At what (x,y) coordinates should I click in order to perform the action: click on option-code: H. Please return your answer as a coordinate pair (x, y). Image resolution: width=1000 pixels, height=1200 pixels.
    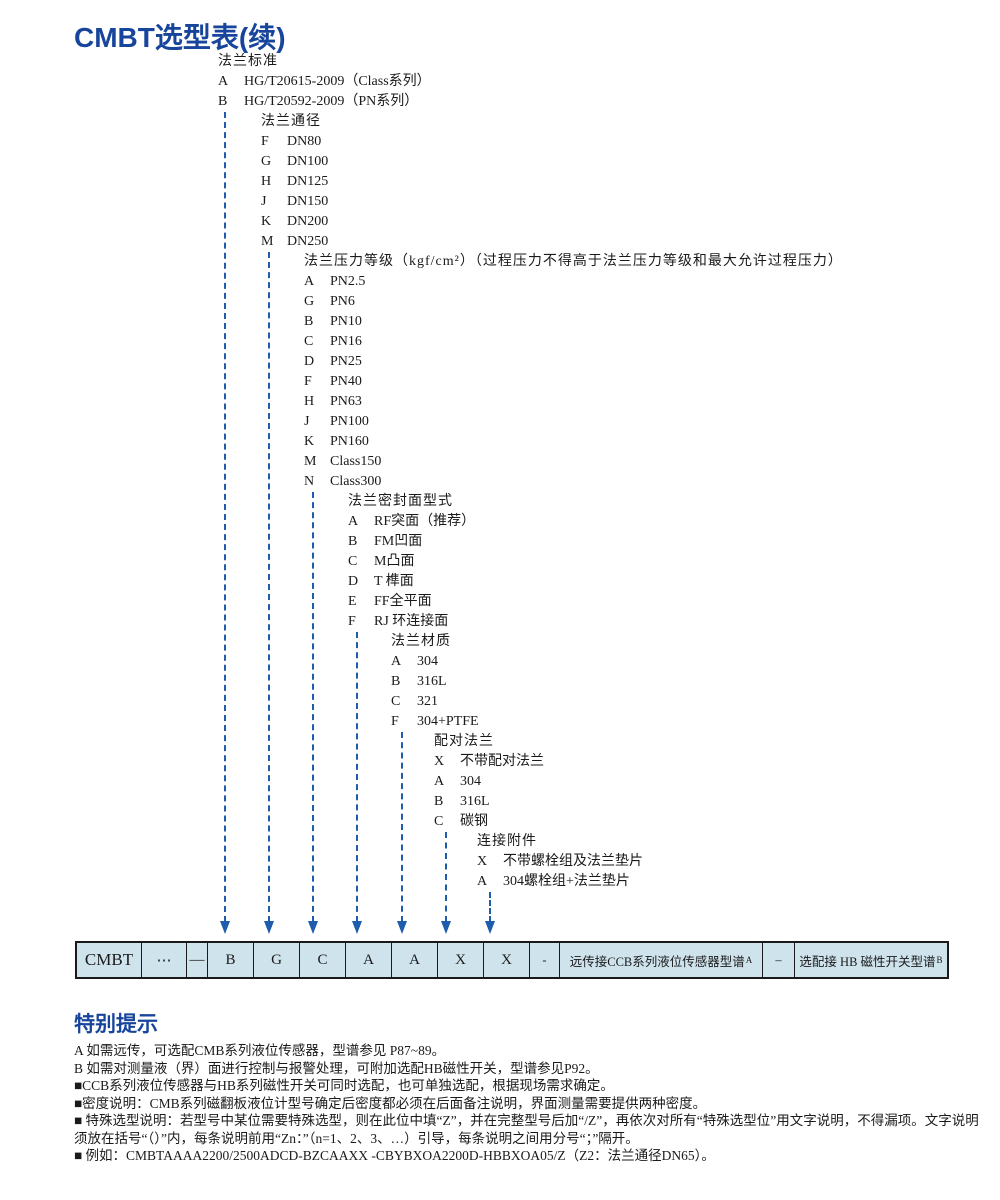
    Looking at the image, I should click on (266, 181).